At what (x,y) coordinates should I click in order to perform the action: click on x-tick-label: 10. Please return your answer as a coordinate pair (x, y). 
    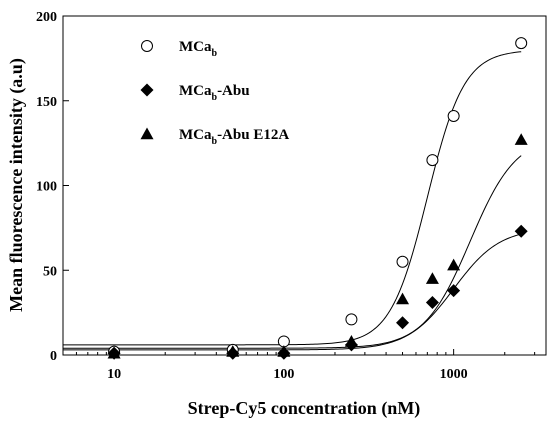
    Looking at the image, I should click on (114, 374).